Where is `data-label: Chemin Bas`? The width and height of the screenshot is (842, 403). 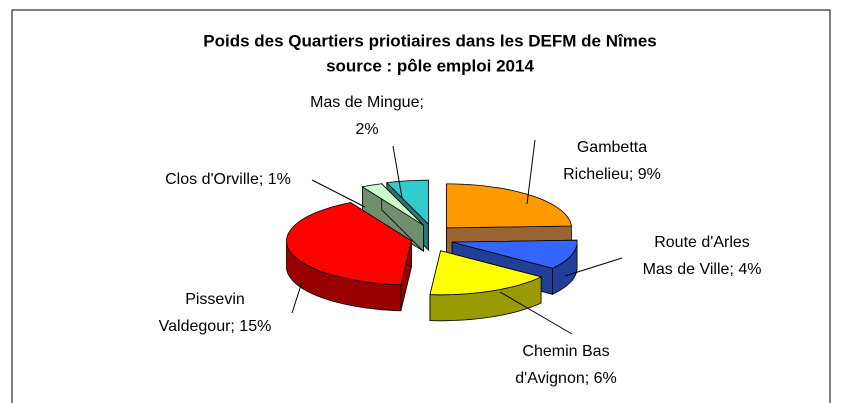
data-label: Chemin Bas is located at coordinates (565, 351).